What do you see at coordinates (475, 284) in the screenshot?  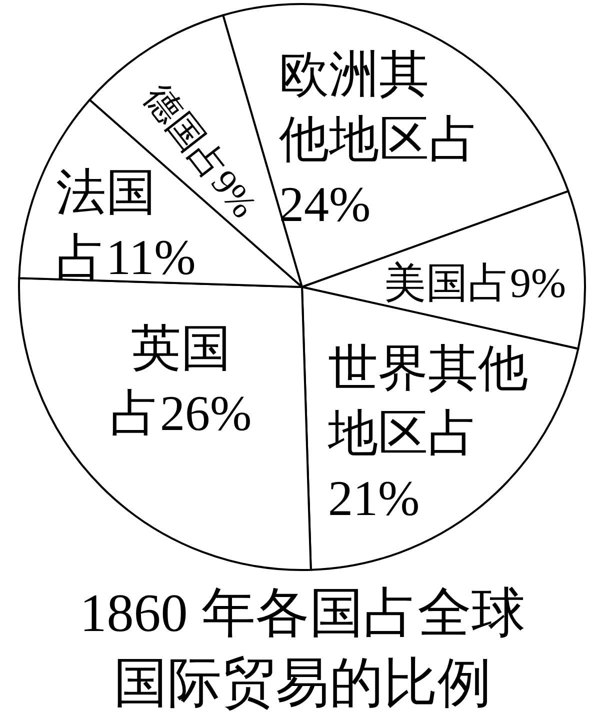 I see `slice-label: 美国占9%` at bounding box center [475, 284].